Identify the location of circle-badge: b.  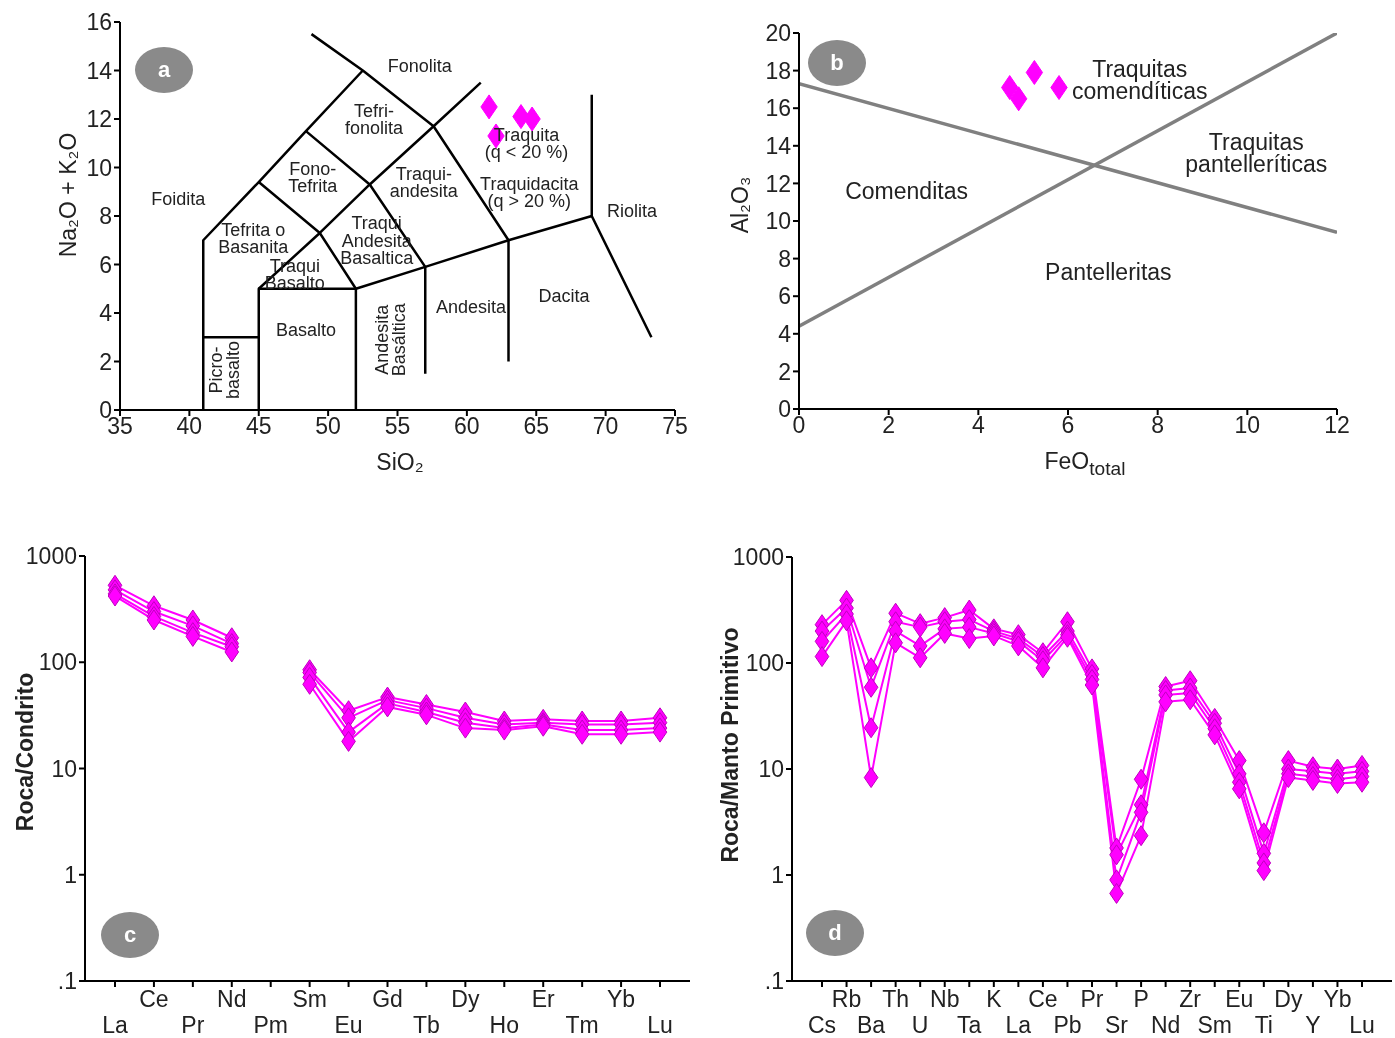
(837, 63).